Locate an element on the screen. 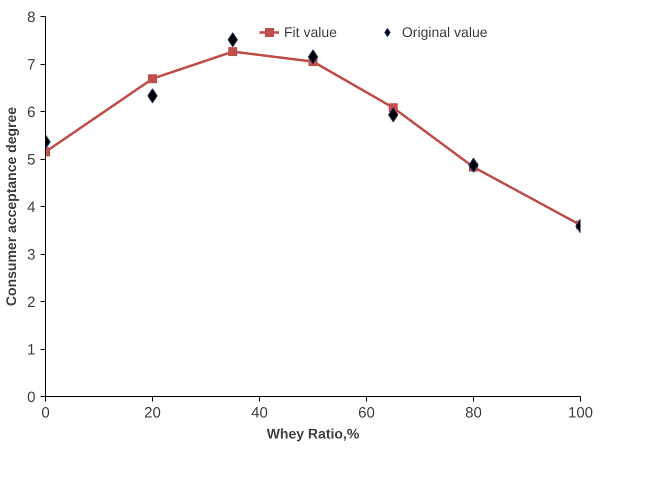  y-tick-label: 5 is located at coordinates (31, 160).